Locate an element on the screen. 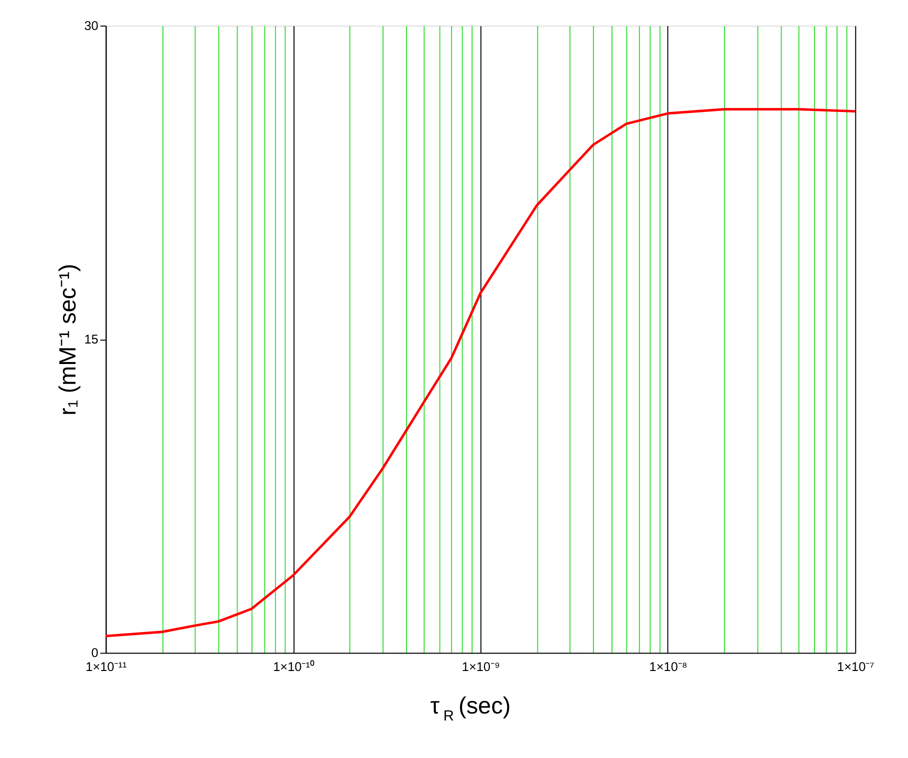  x-tick-label: 1×10⁻¹¹ is located at coordinates (106, 666).